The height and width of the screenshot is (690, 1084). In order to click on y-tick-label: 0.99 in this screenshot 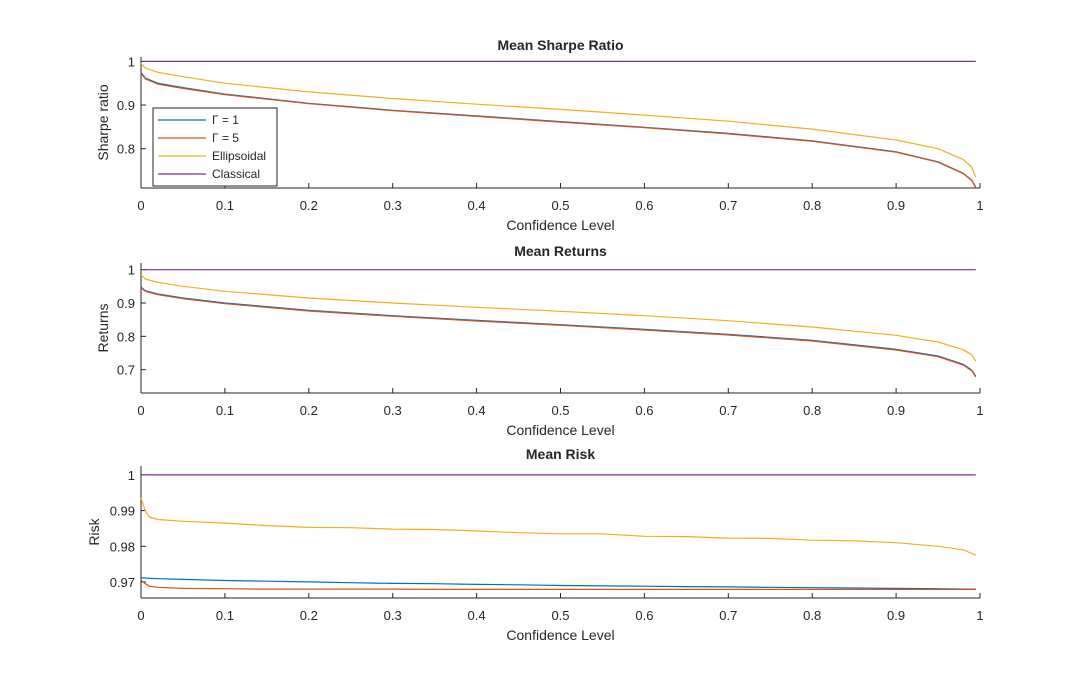, I will do `click(122, 511)`.